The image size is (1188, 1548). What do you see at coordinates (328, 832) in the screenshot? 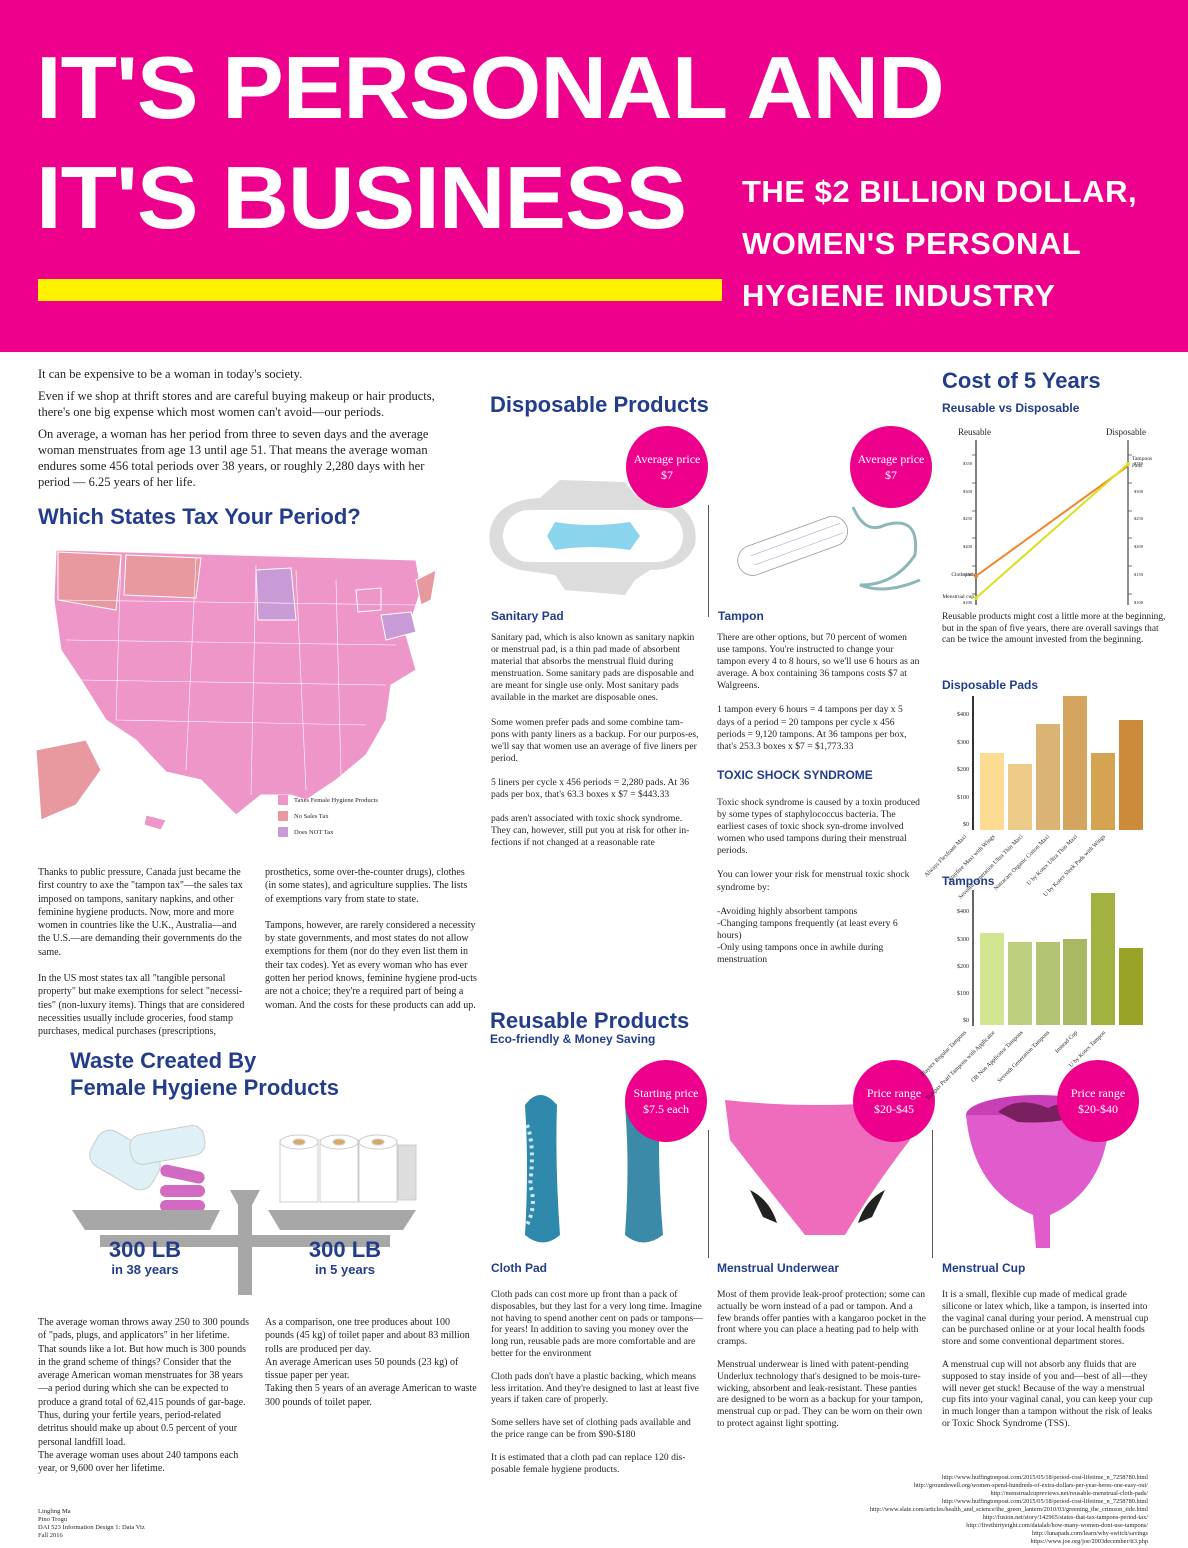
I see `legend-item-does-not-tax: Does NOT Tax` at bounding box center [328, 832].